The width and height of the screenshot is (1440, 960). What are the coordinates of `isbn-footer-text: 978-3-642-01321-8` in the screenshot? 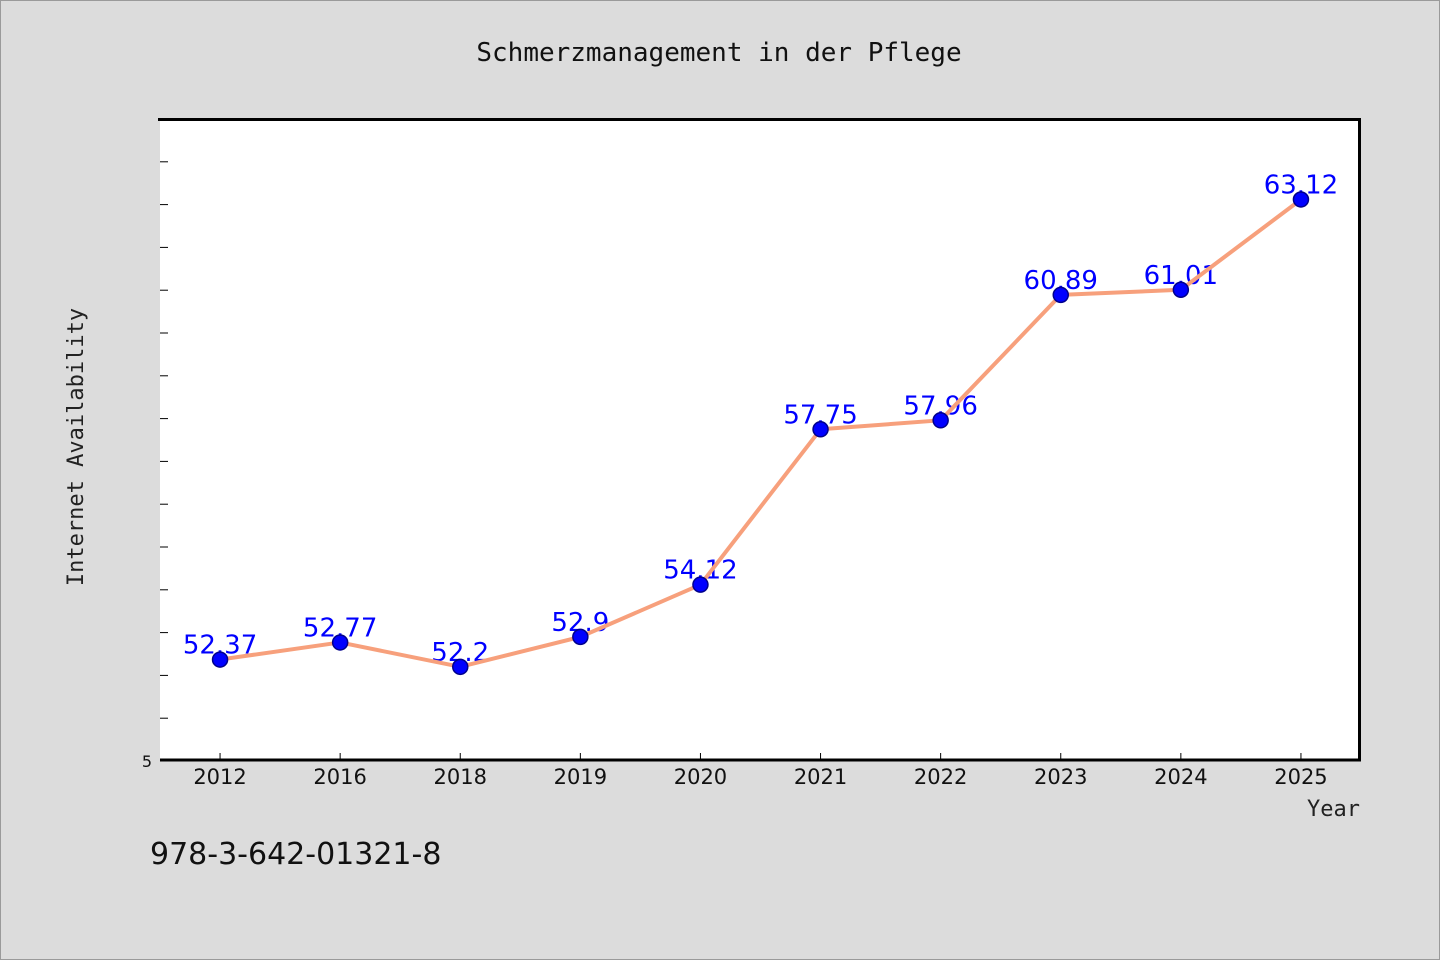 It's located at (295, 854).